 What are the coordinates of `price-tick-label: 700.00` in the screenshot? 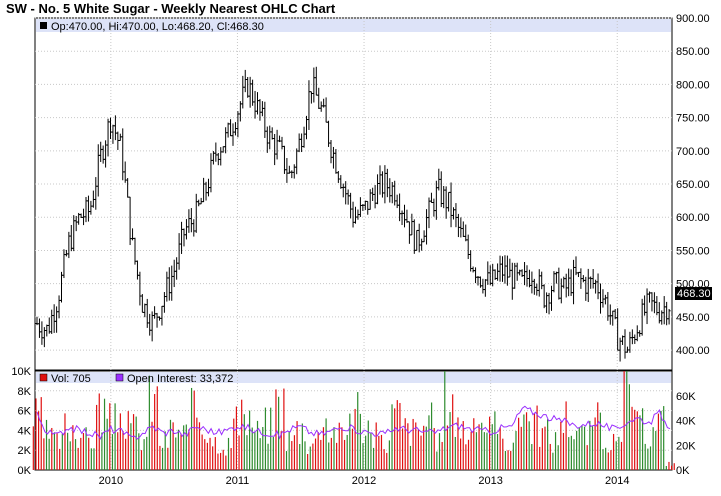 It's located at (693, 152).